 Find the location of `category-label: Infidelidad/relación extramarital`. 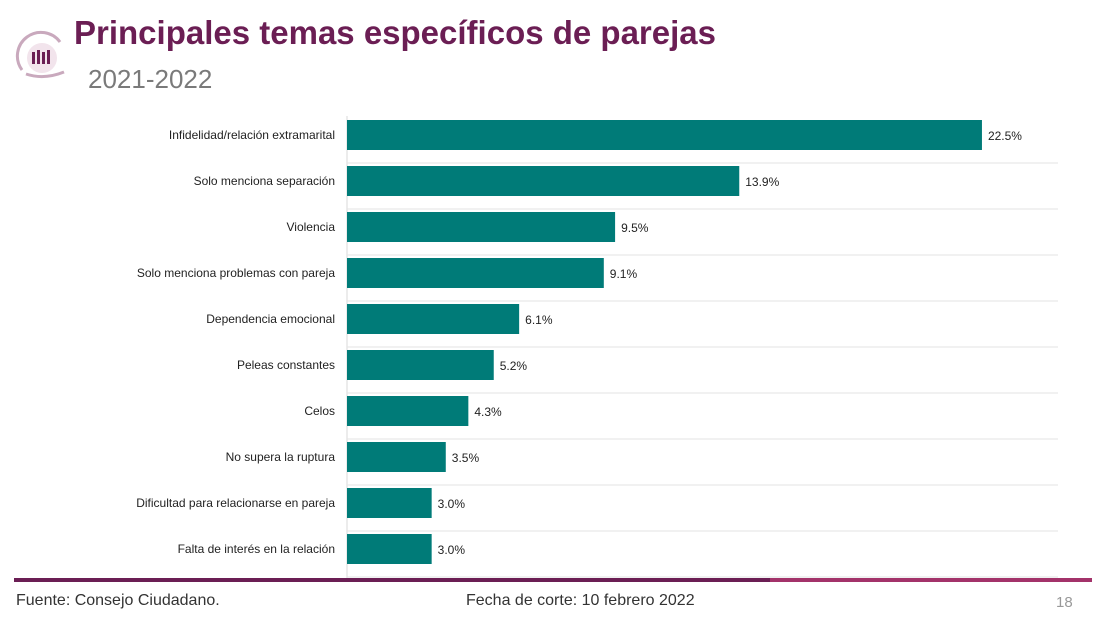

category-label: Infidelidad/relación extramarital is located at coordinates (252, 135).